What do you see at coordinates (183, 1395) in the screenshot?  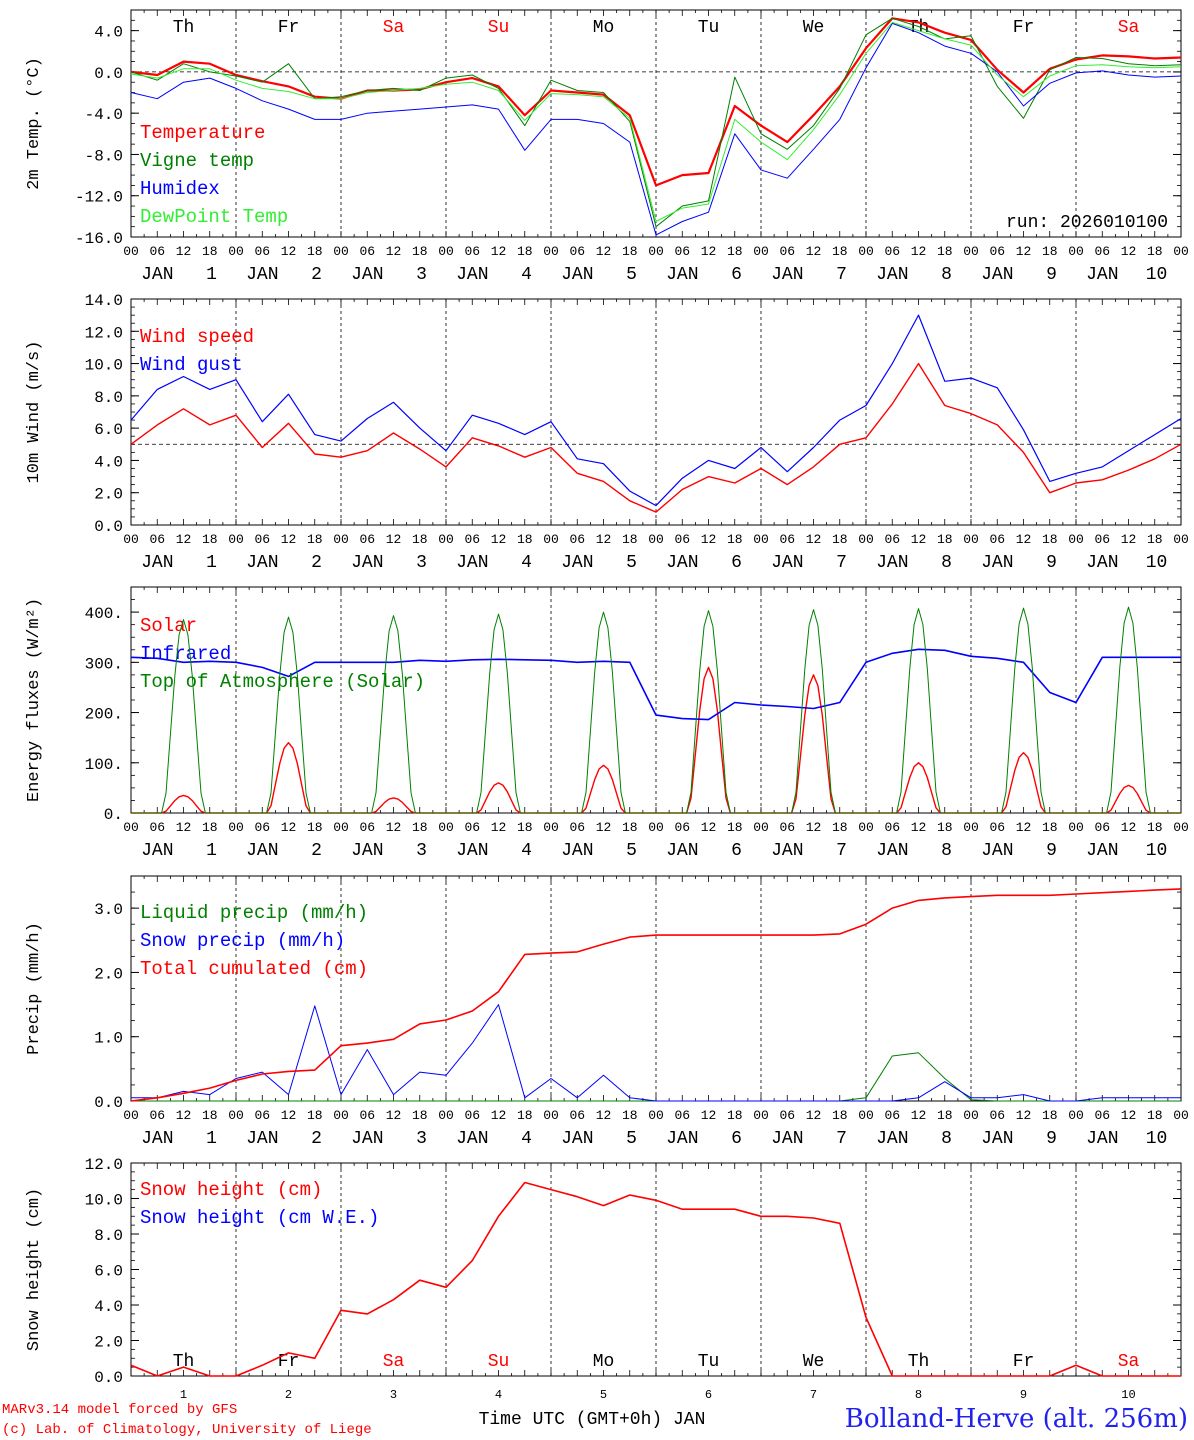 I see `snow-date-label: 1` at bounding box center [183, 1395].